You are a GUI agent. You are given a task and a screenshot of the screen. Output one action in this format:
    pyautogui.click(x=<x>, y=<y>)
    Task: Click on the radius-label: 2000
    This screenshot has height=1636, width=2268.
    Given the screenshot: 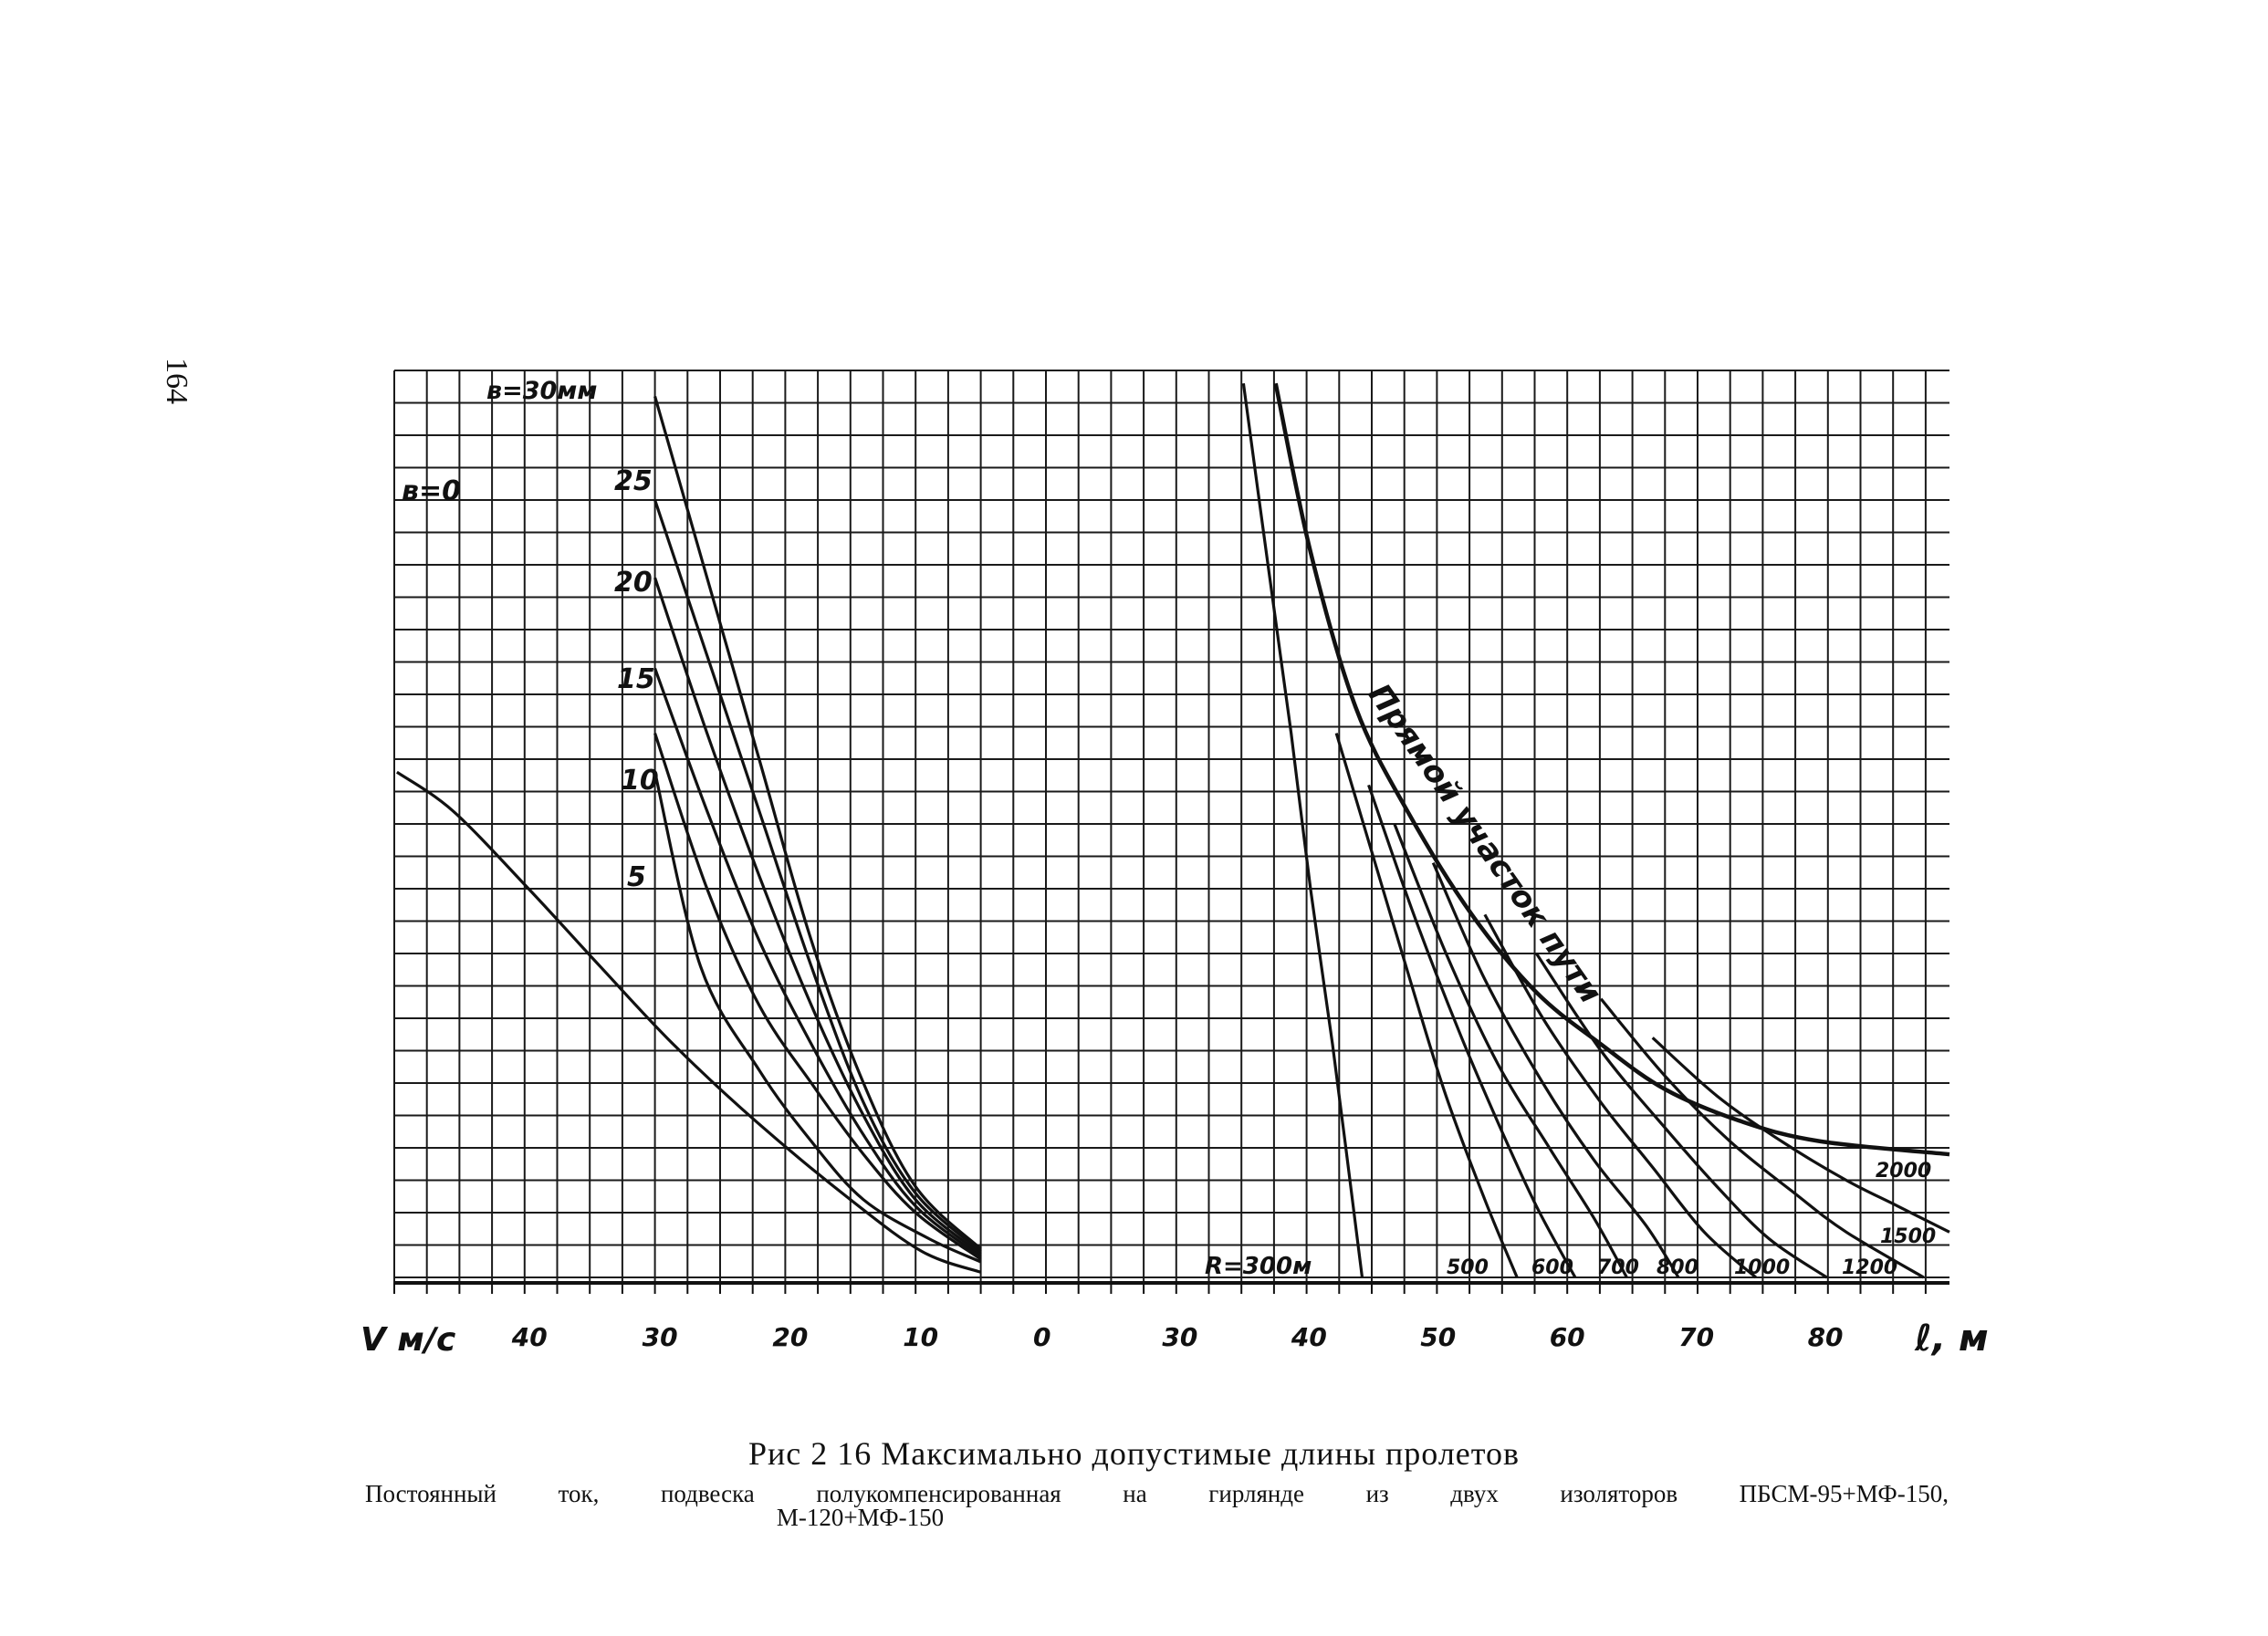 What is the action you would take?
    pyautogui.click(x=1903, y=1171)
    